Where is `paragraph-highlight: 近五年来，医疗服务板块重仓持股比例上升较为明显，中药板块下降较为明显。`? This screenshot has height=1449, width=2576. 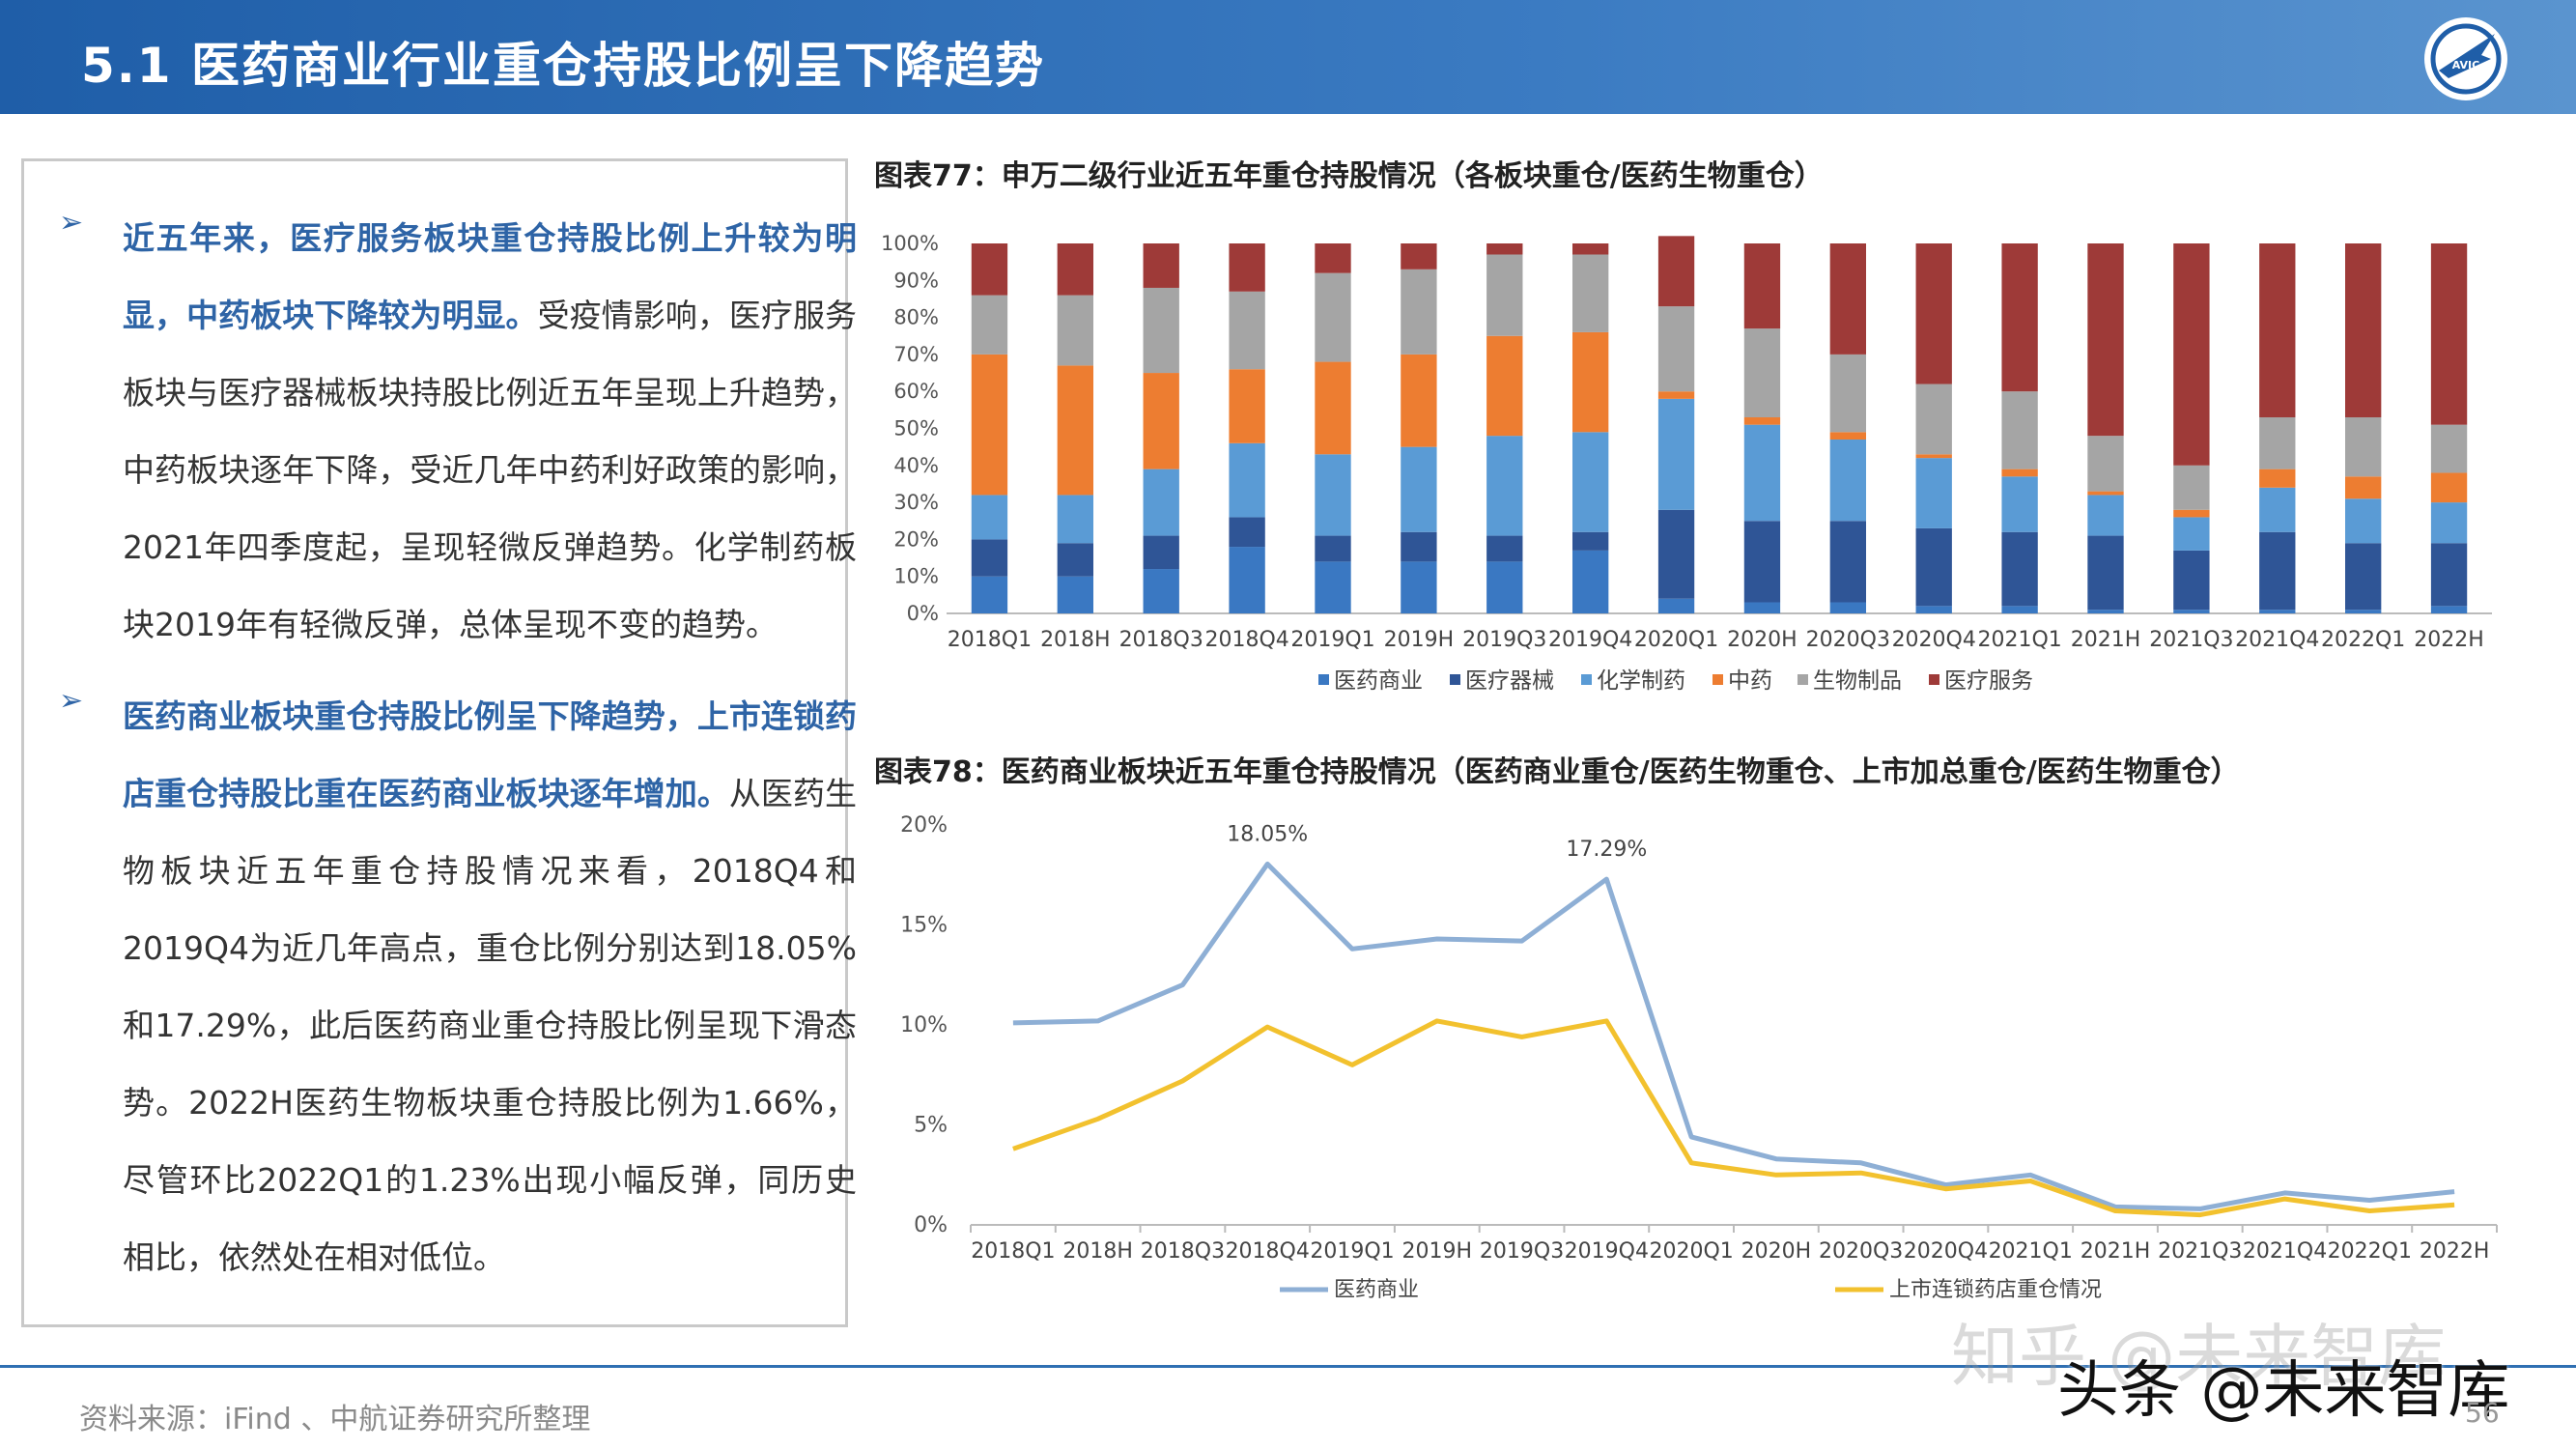
paragraph-highlight: 近五年来，医疗服务板块重仓持股比例上升较为明显，中药板块下降较为明显。 is located at coordinates (490, 276).